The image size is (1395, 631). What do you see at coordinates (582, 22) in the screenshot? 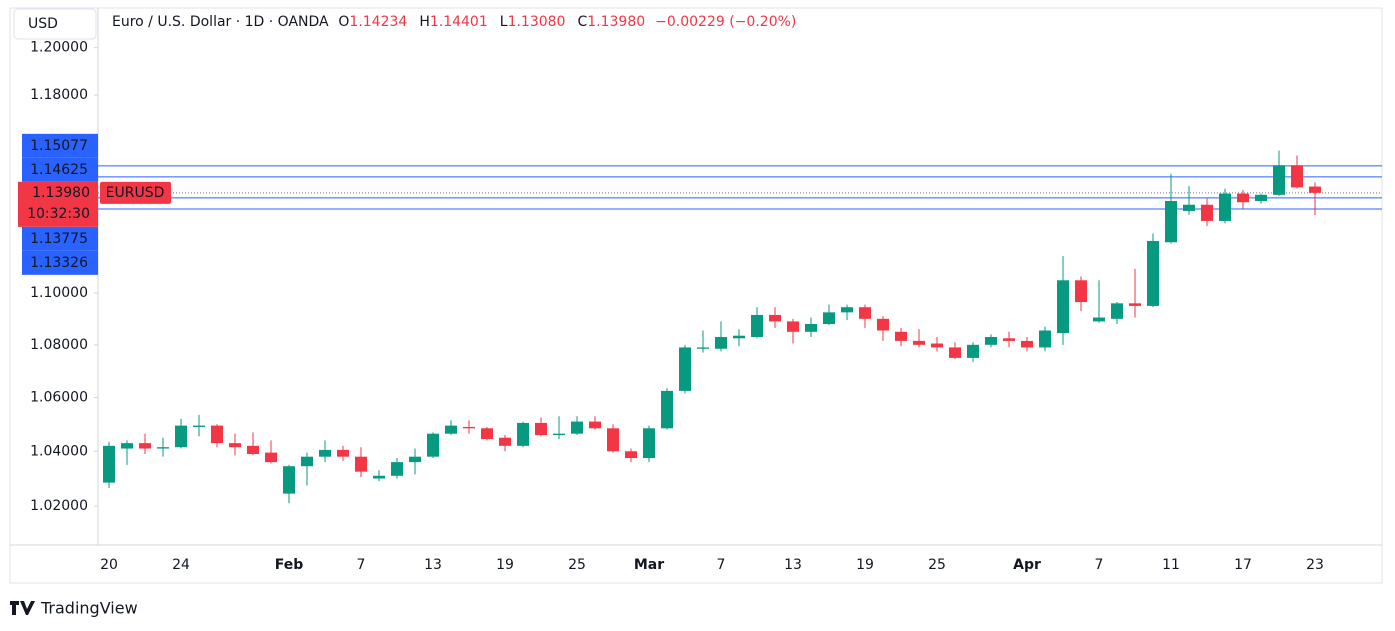
I see `readout-key: C` at bounding box center [582, 22].